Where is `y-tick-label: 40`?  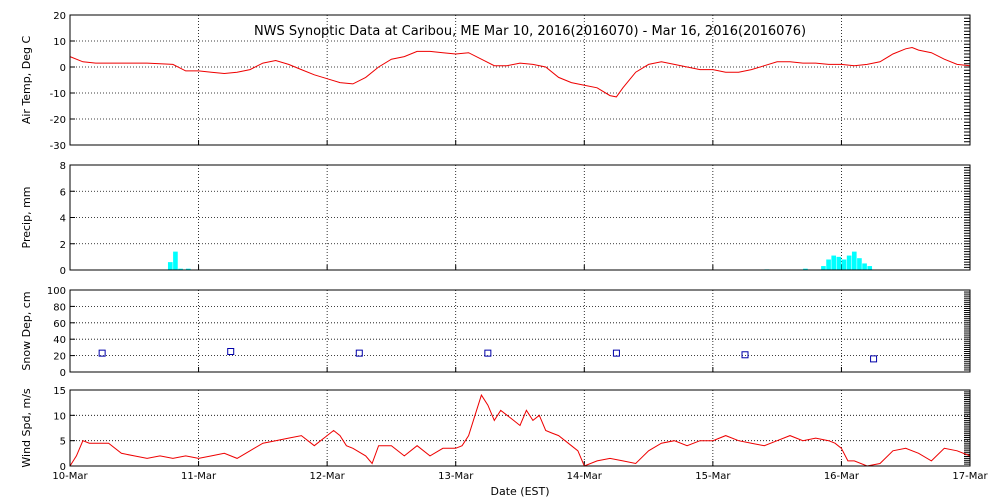
y-tick-label: 40 is located at coordinates (59, 340).